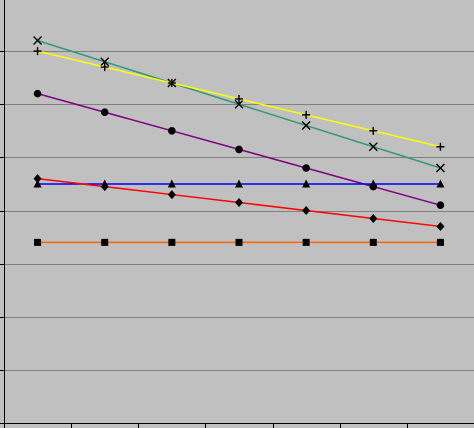  I want to click on series-square, so click(239, 242).